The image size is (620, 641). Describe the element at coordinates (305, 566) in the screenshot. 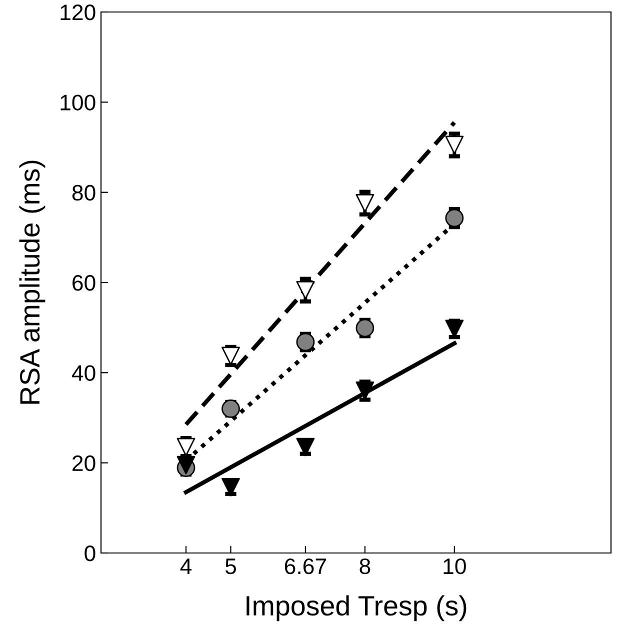

I see `x-tick-label: 6.67` at that location.